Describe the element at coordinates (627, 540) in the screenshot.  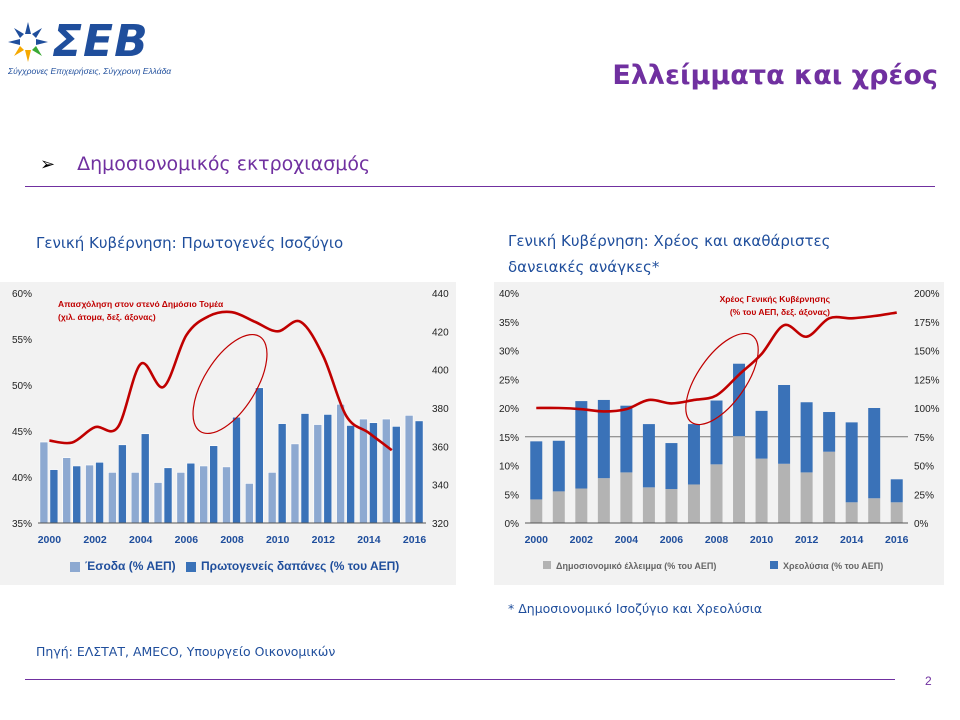
I see `x-tick-label: 2004` at that location.